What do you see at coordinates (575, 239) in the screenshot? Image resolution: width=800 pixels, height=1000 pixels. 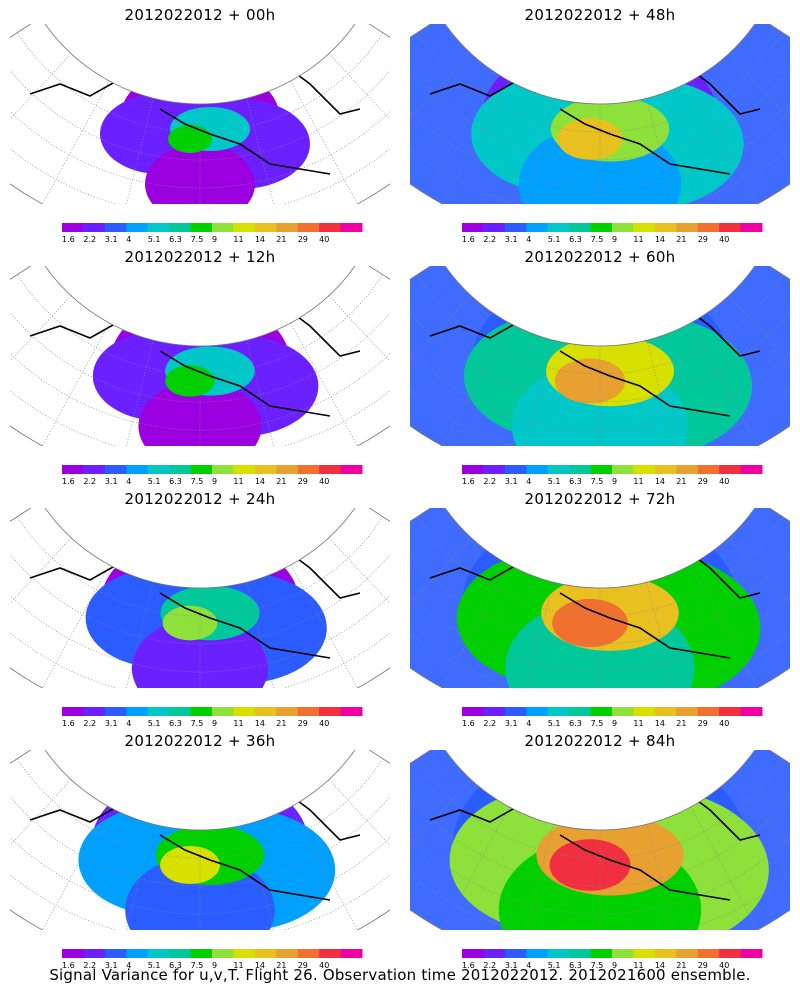 I see `colorbar-tick-label: 6.3` at bounding box center [575, 239].